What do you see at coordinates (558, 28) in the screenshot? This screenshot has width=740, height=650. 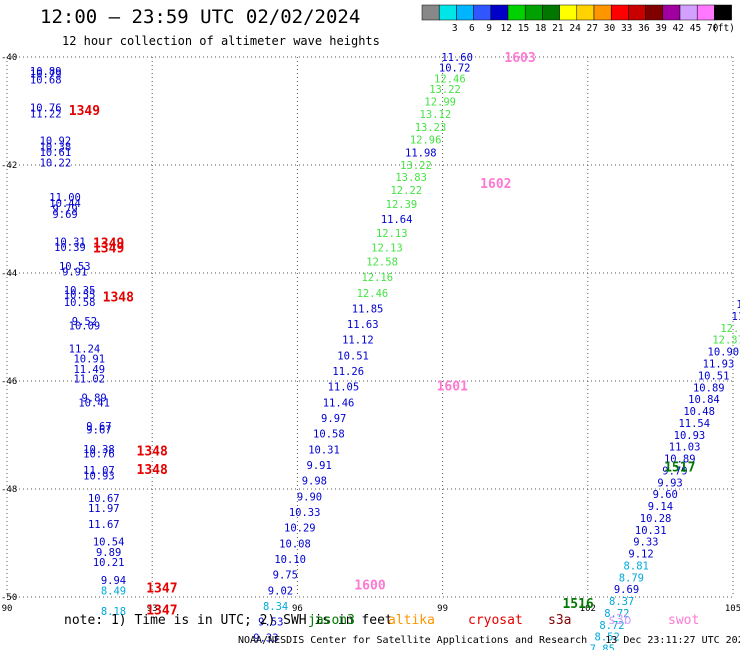 I see `legend-tick-label: 21` at bounding box center [558, 28].